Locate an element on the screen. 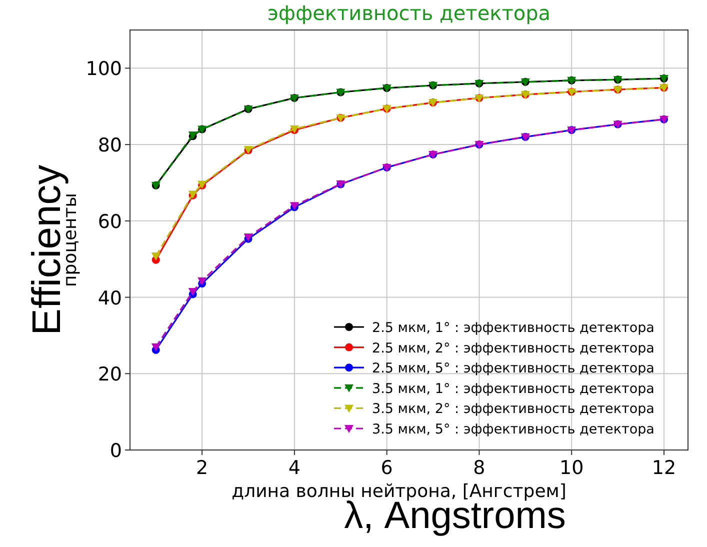 The width and height of the screenshot is (707, 547). x-tick-label: 10 is located at coordinates (572, 468).